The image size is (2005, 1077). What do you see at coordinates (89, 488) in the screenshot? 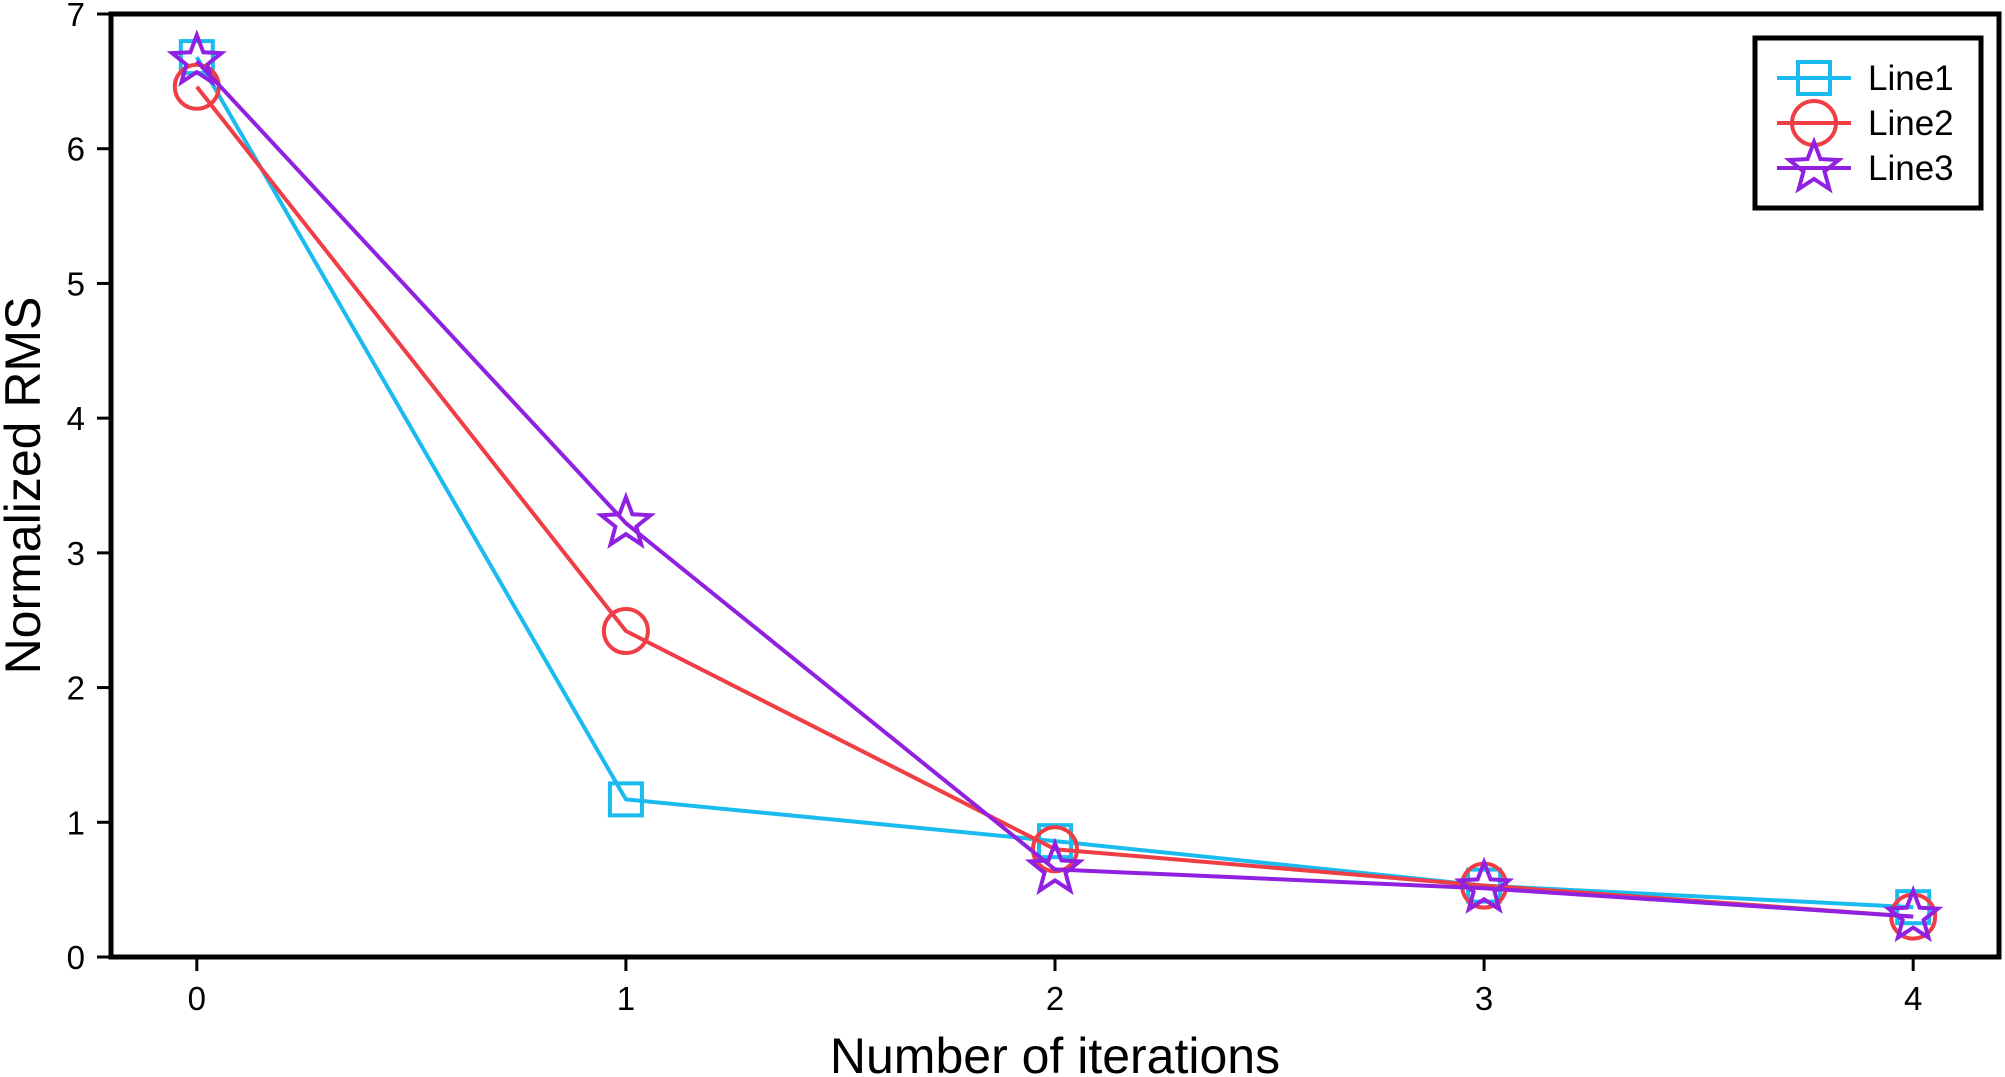
I see `y-axis: 0 1 2 3 4 5 6 7` at bounding box center [89, 488].